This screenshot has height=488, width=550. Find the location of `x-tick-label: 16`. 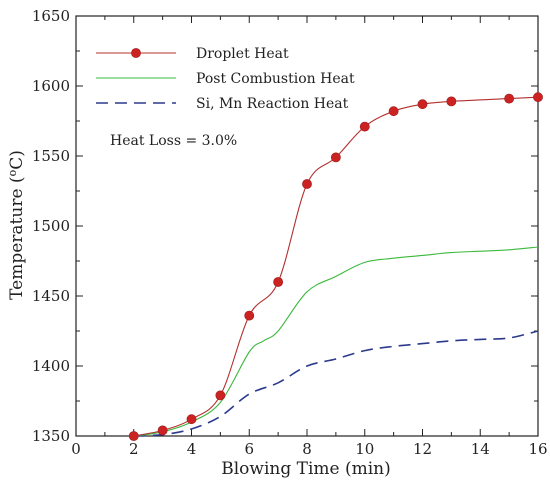

x-tick-label: 16 is located at coordinates (537, 449).